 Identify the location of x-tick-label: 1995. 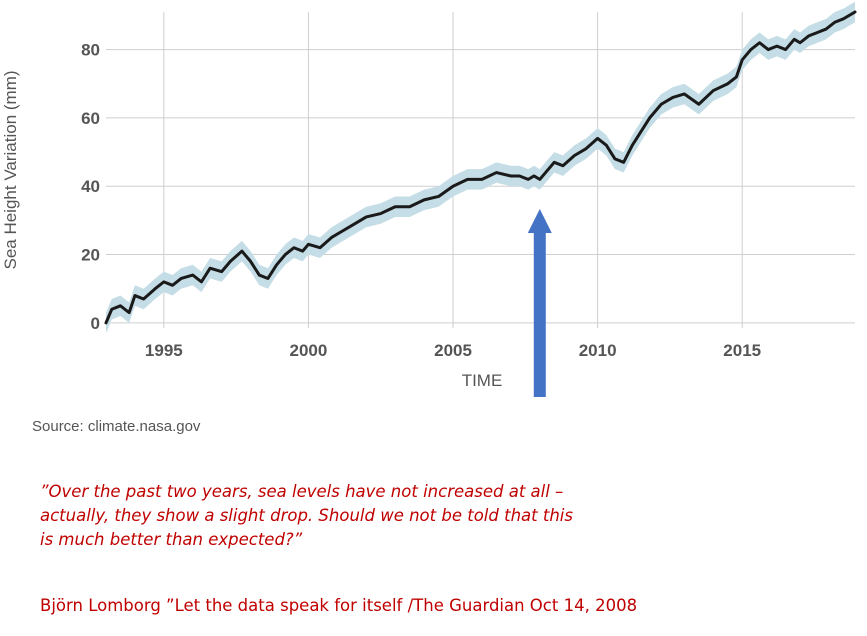
(164, 350).